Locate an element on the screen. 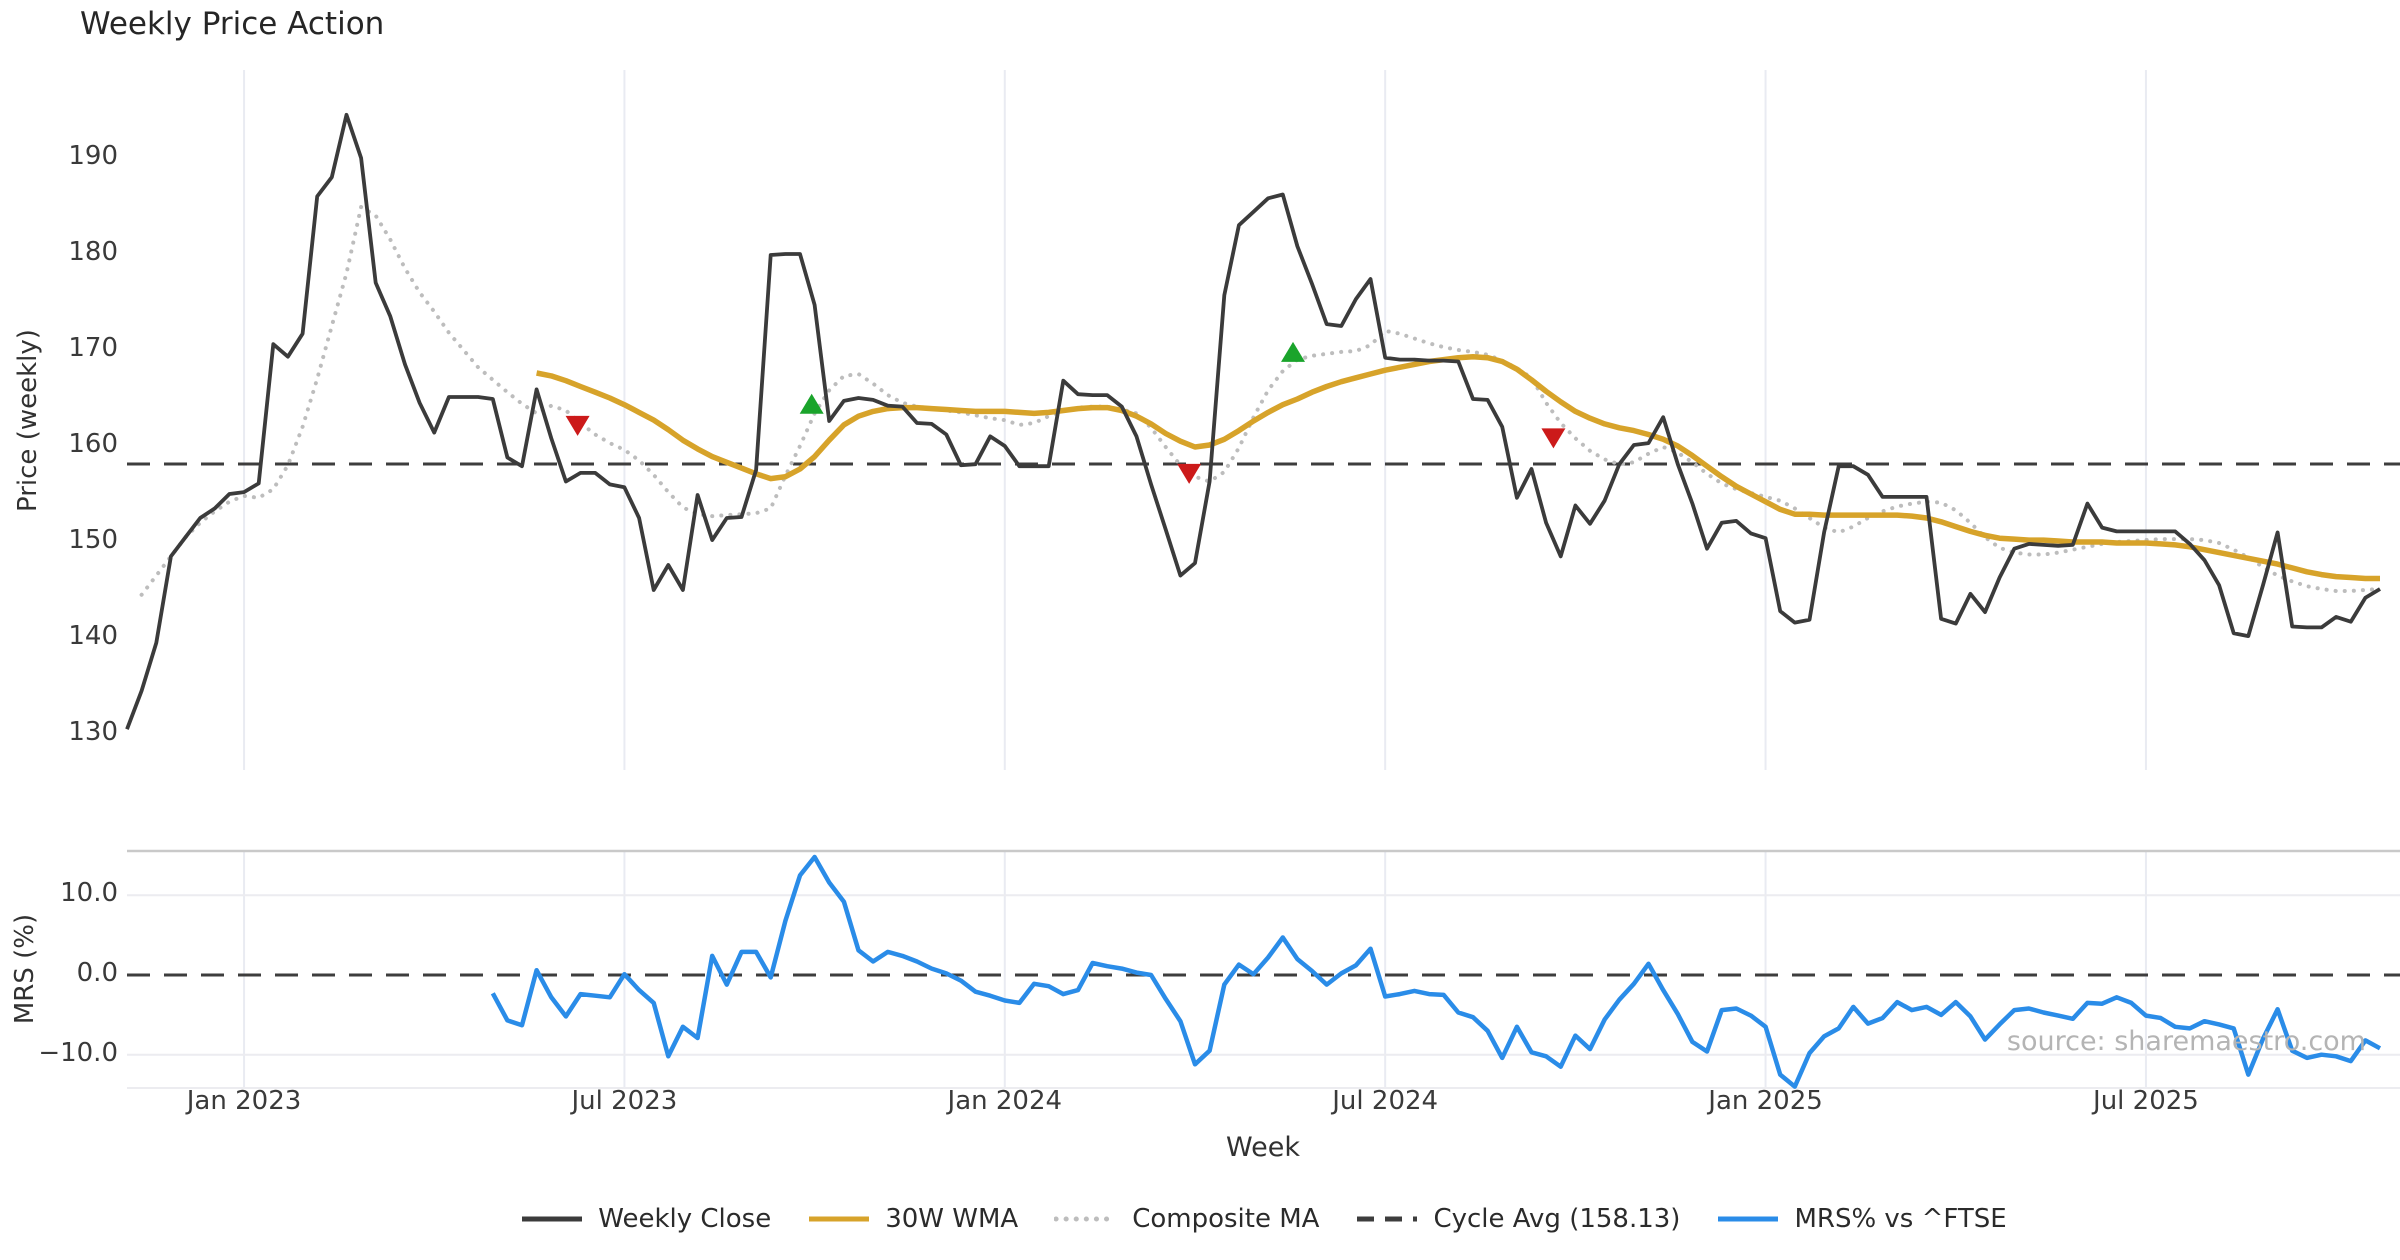 The width and height of the screenshot is (2400, 1260). week-tick-label: Jul 2024 is located at coordinates (1385, 1101).